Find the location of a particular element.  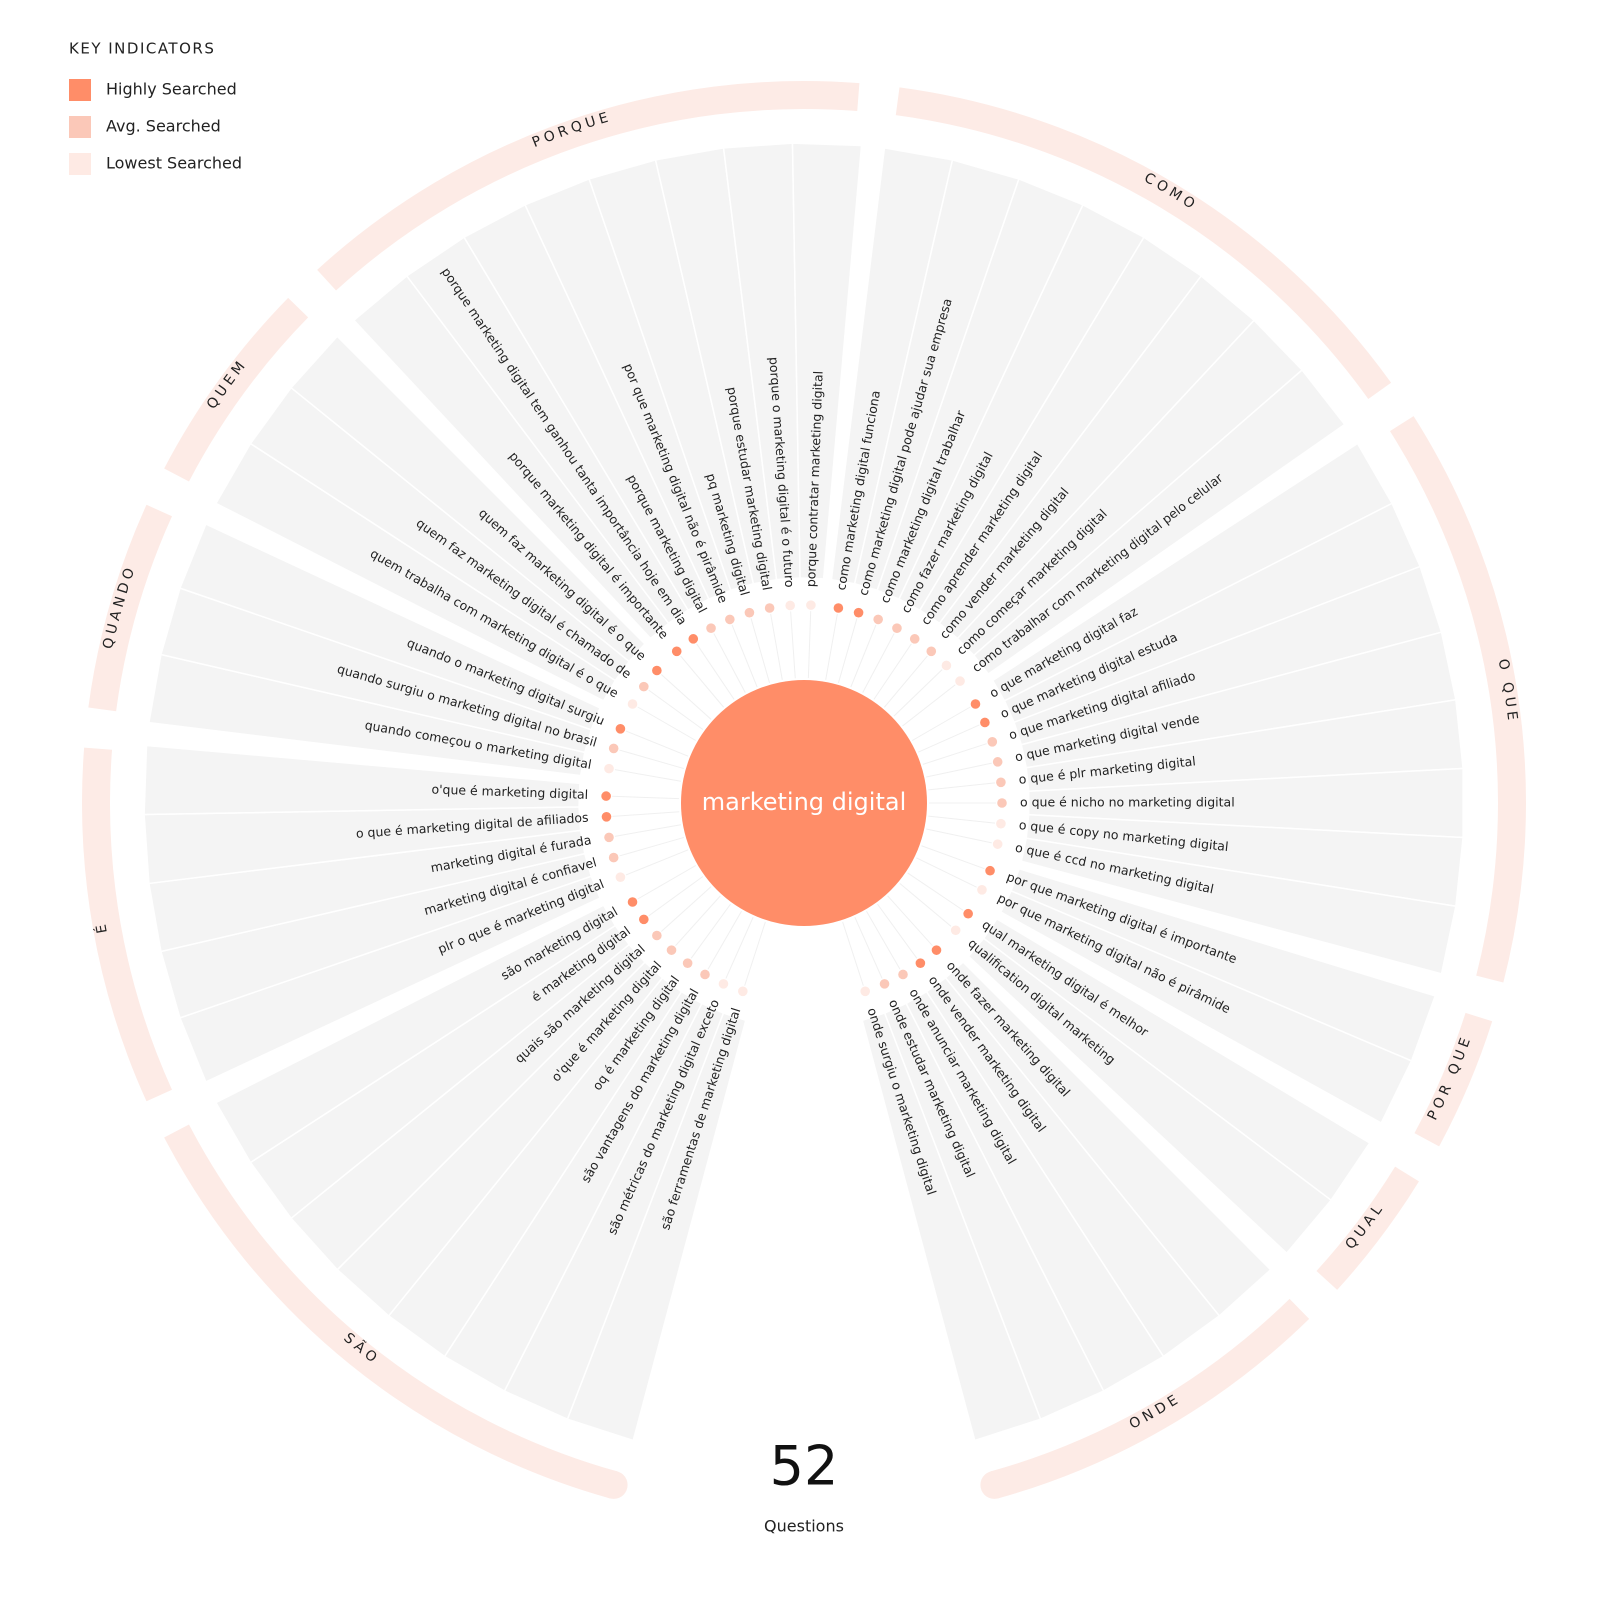

question-count-label: Questions is located at coordinates (804, 1526).